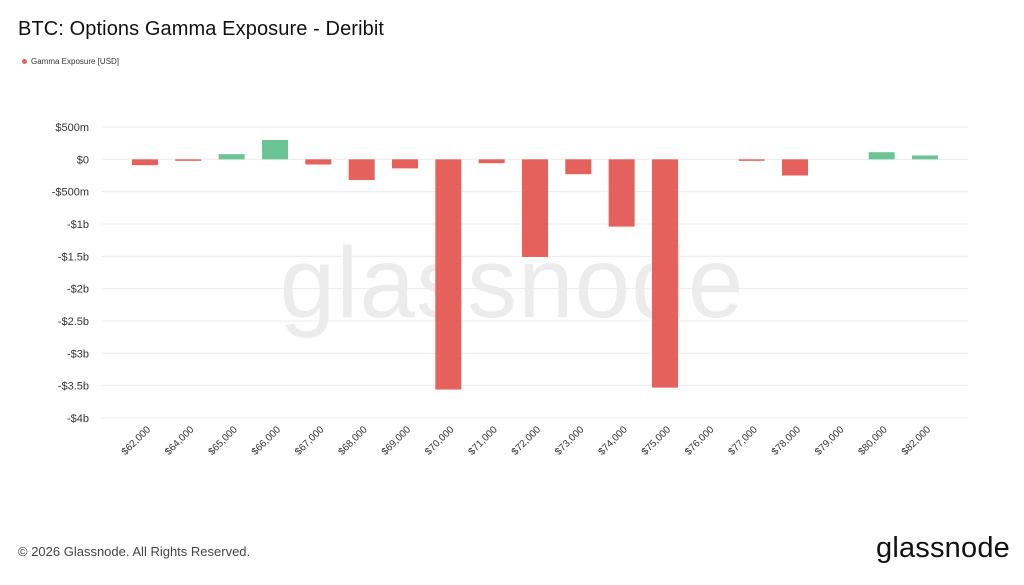 The image size is (1024, 585). Describe the element at coordinates (78, 419) in the screenshot. I see `y-tick-label: -$4b` at that location.